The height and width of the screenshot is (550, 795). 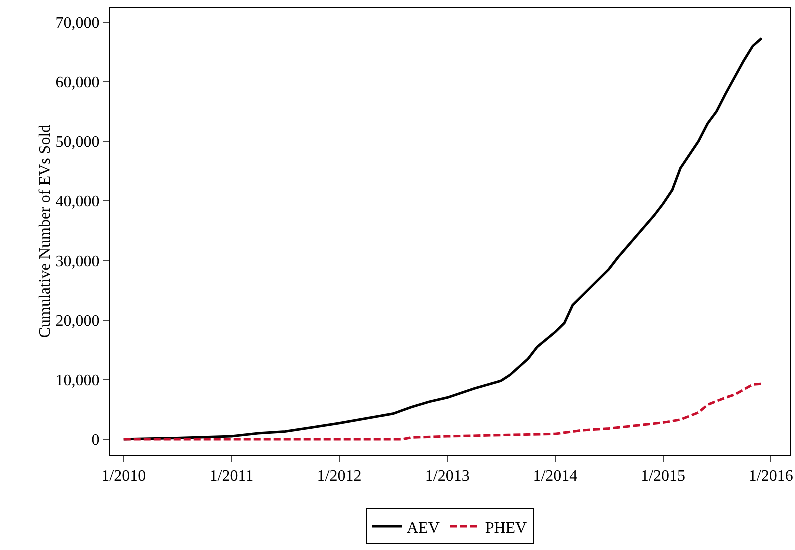 What do you see at coordinates (339, 477) in the screenshot?
I see `x-tick-label: 1/2012` at bounding box center [339, 477].